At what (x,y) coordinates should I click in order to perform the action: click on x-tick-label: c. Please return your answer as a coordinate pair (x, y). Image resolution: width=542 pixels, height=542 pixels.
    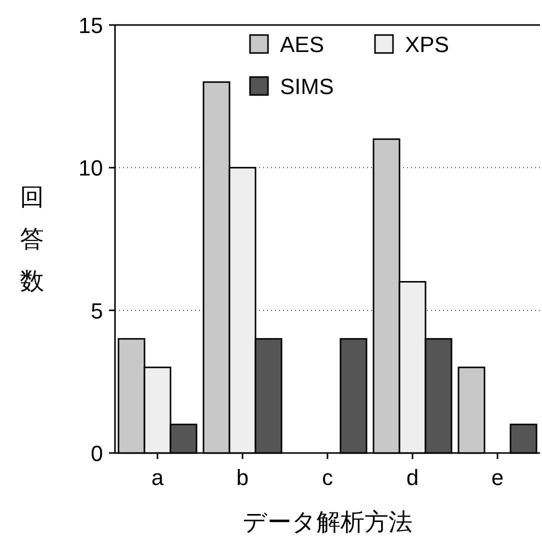
    Looking at the image, I should click on (327, 477).